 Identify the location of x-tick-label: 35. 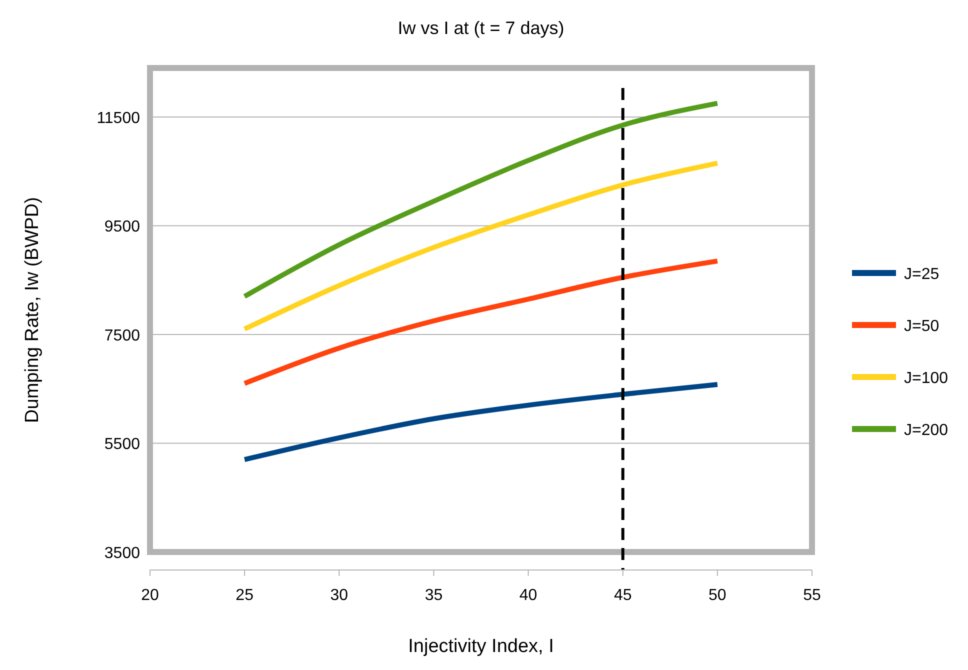
(433, 595).